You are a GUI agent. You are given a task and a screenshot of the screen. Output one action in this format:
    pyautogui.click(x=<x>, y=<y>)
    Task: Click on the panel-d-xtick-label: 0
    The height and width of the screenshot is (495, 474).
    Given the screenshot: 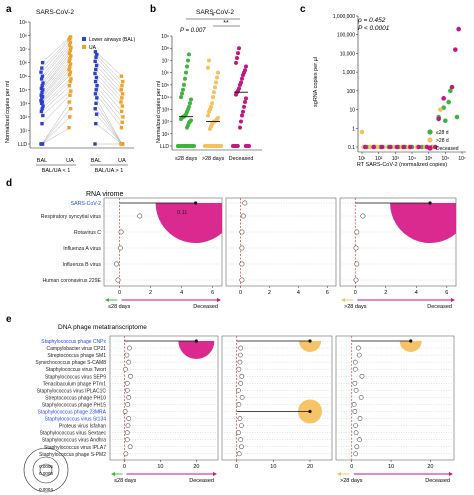 What is the action you would take?
    pyautogui.click(x=240, y=293)
    